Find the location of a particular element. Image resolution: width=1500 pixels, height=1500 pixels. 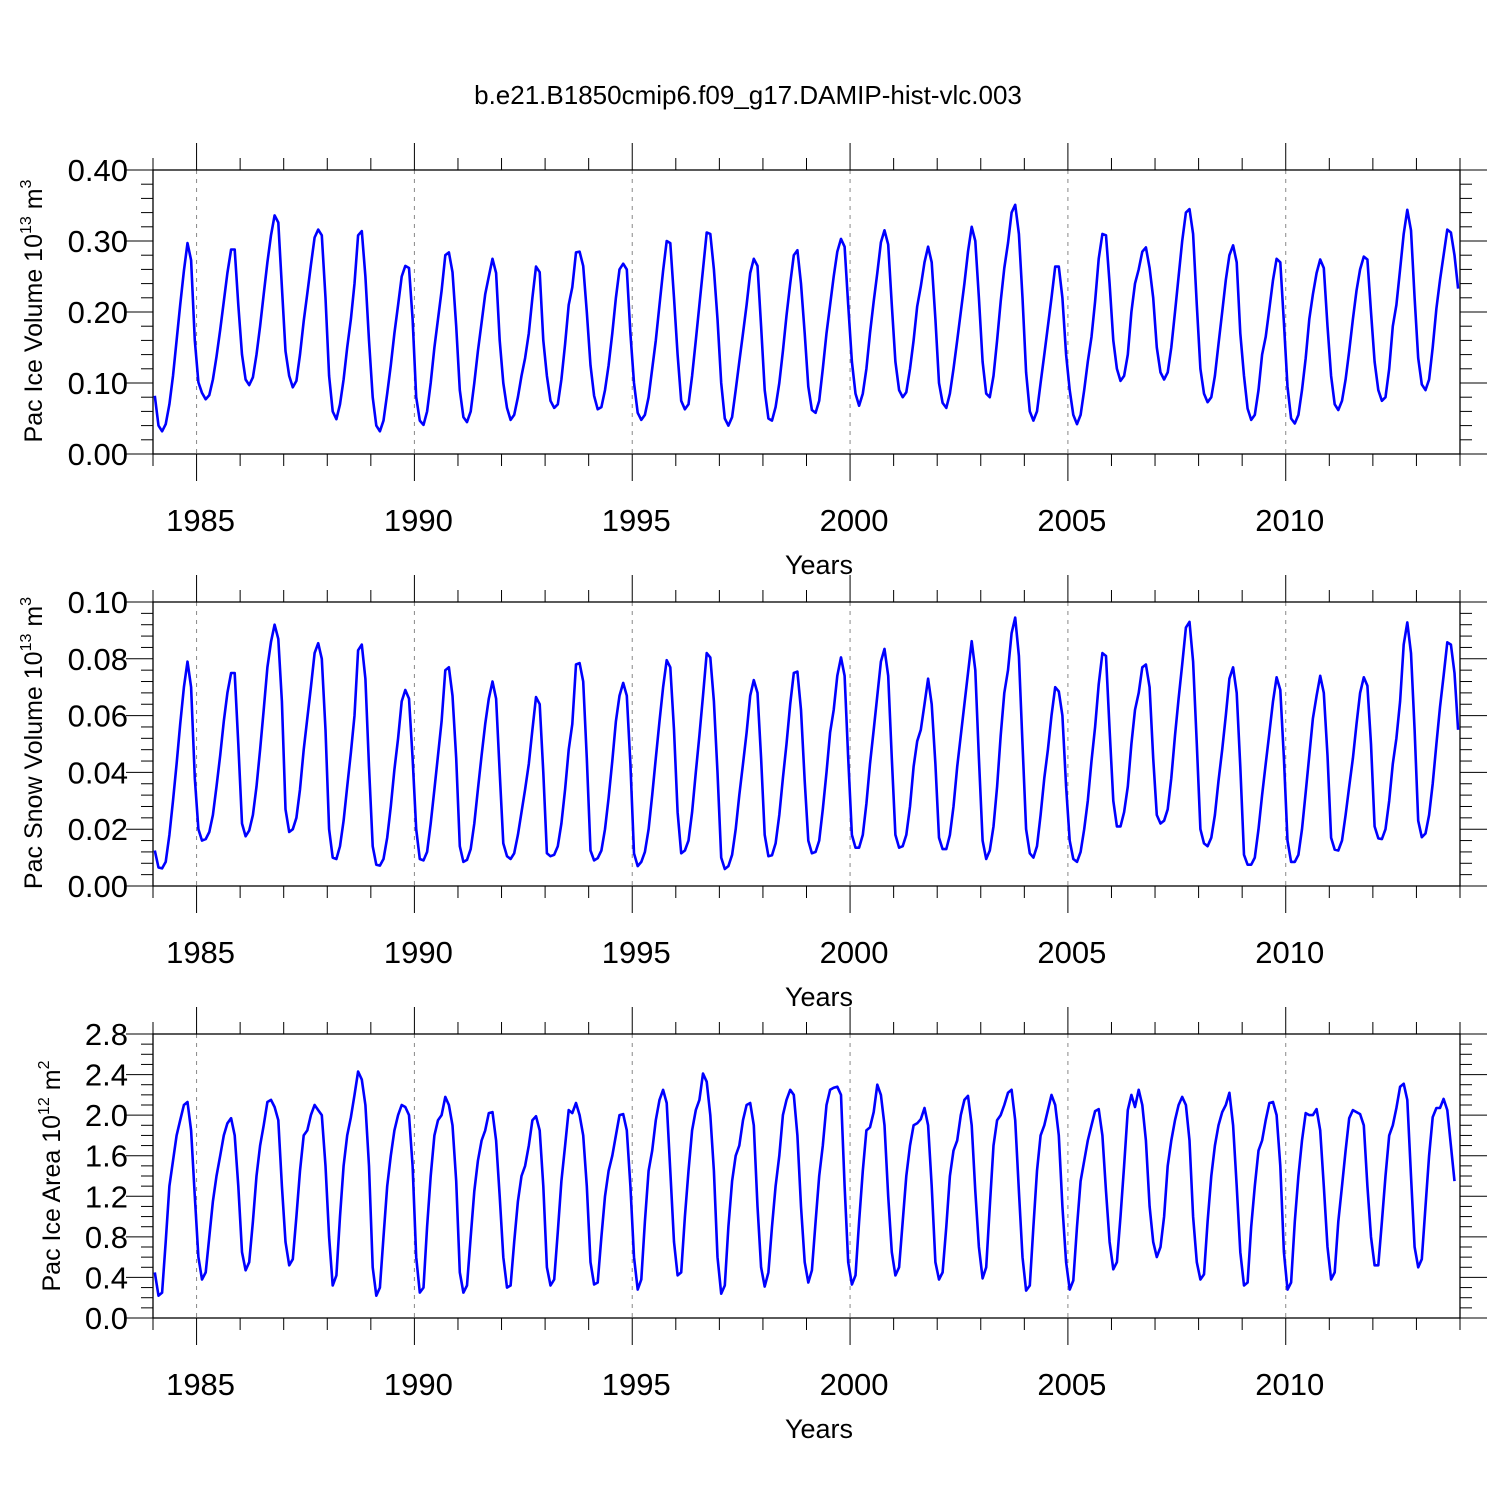

y-tick-label: 0.8 is located at coordinates (106, 1237).